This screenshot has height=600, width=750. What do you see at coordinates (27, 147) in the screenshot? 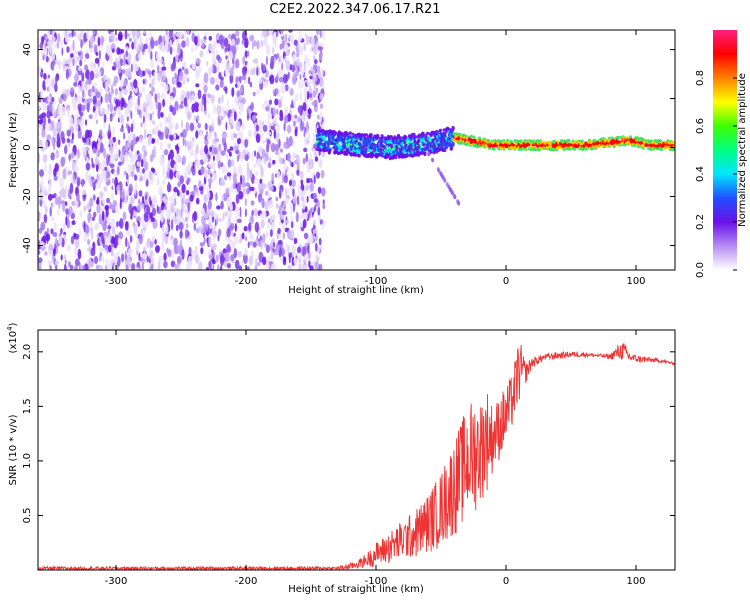
I see `y-tick-label: 0` at bounding box center [27, 147].